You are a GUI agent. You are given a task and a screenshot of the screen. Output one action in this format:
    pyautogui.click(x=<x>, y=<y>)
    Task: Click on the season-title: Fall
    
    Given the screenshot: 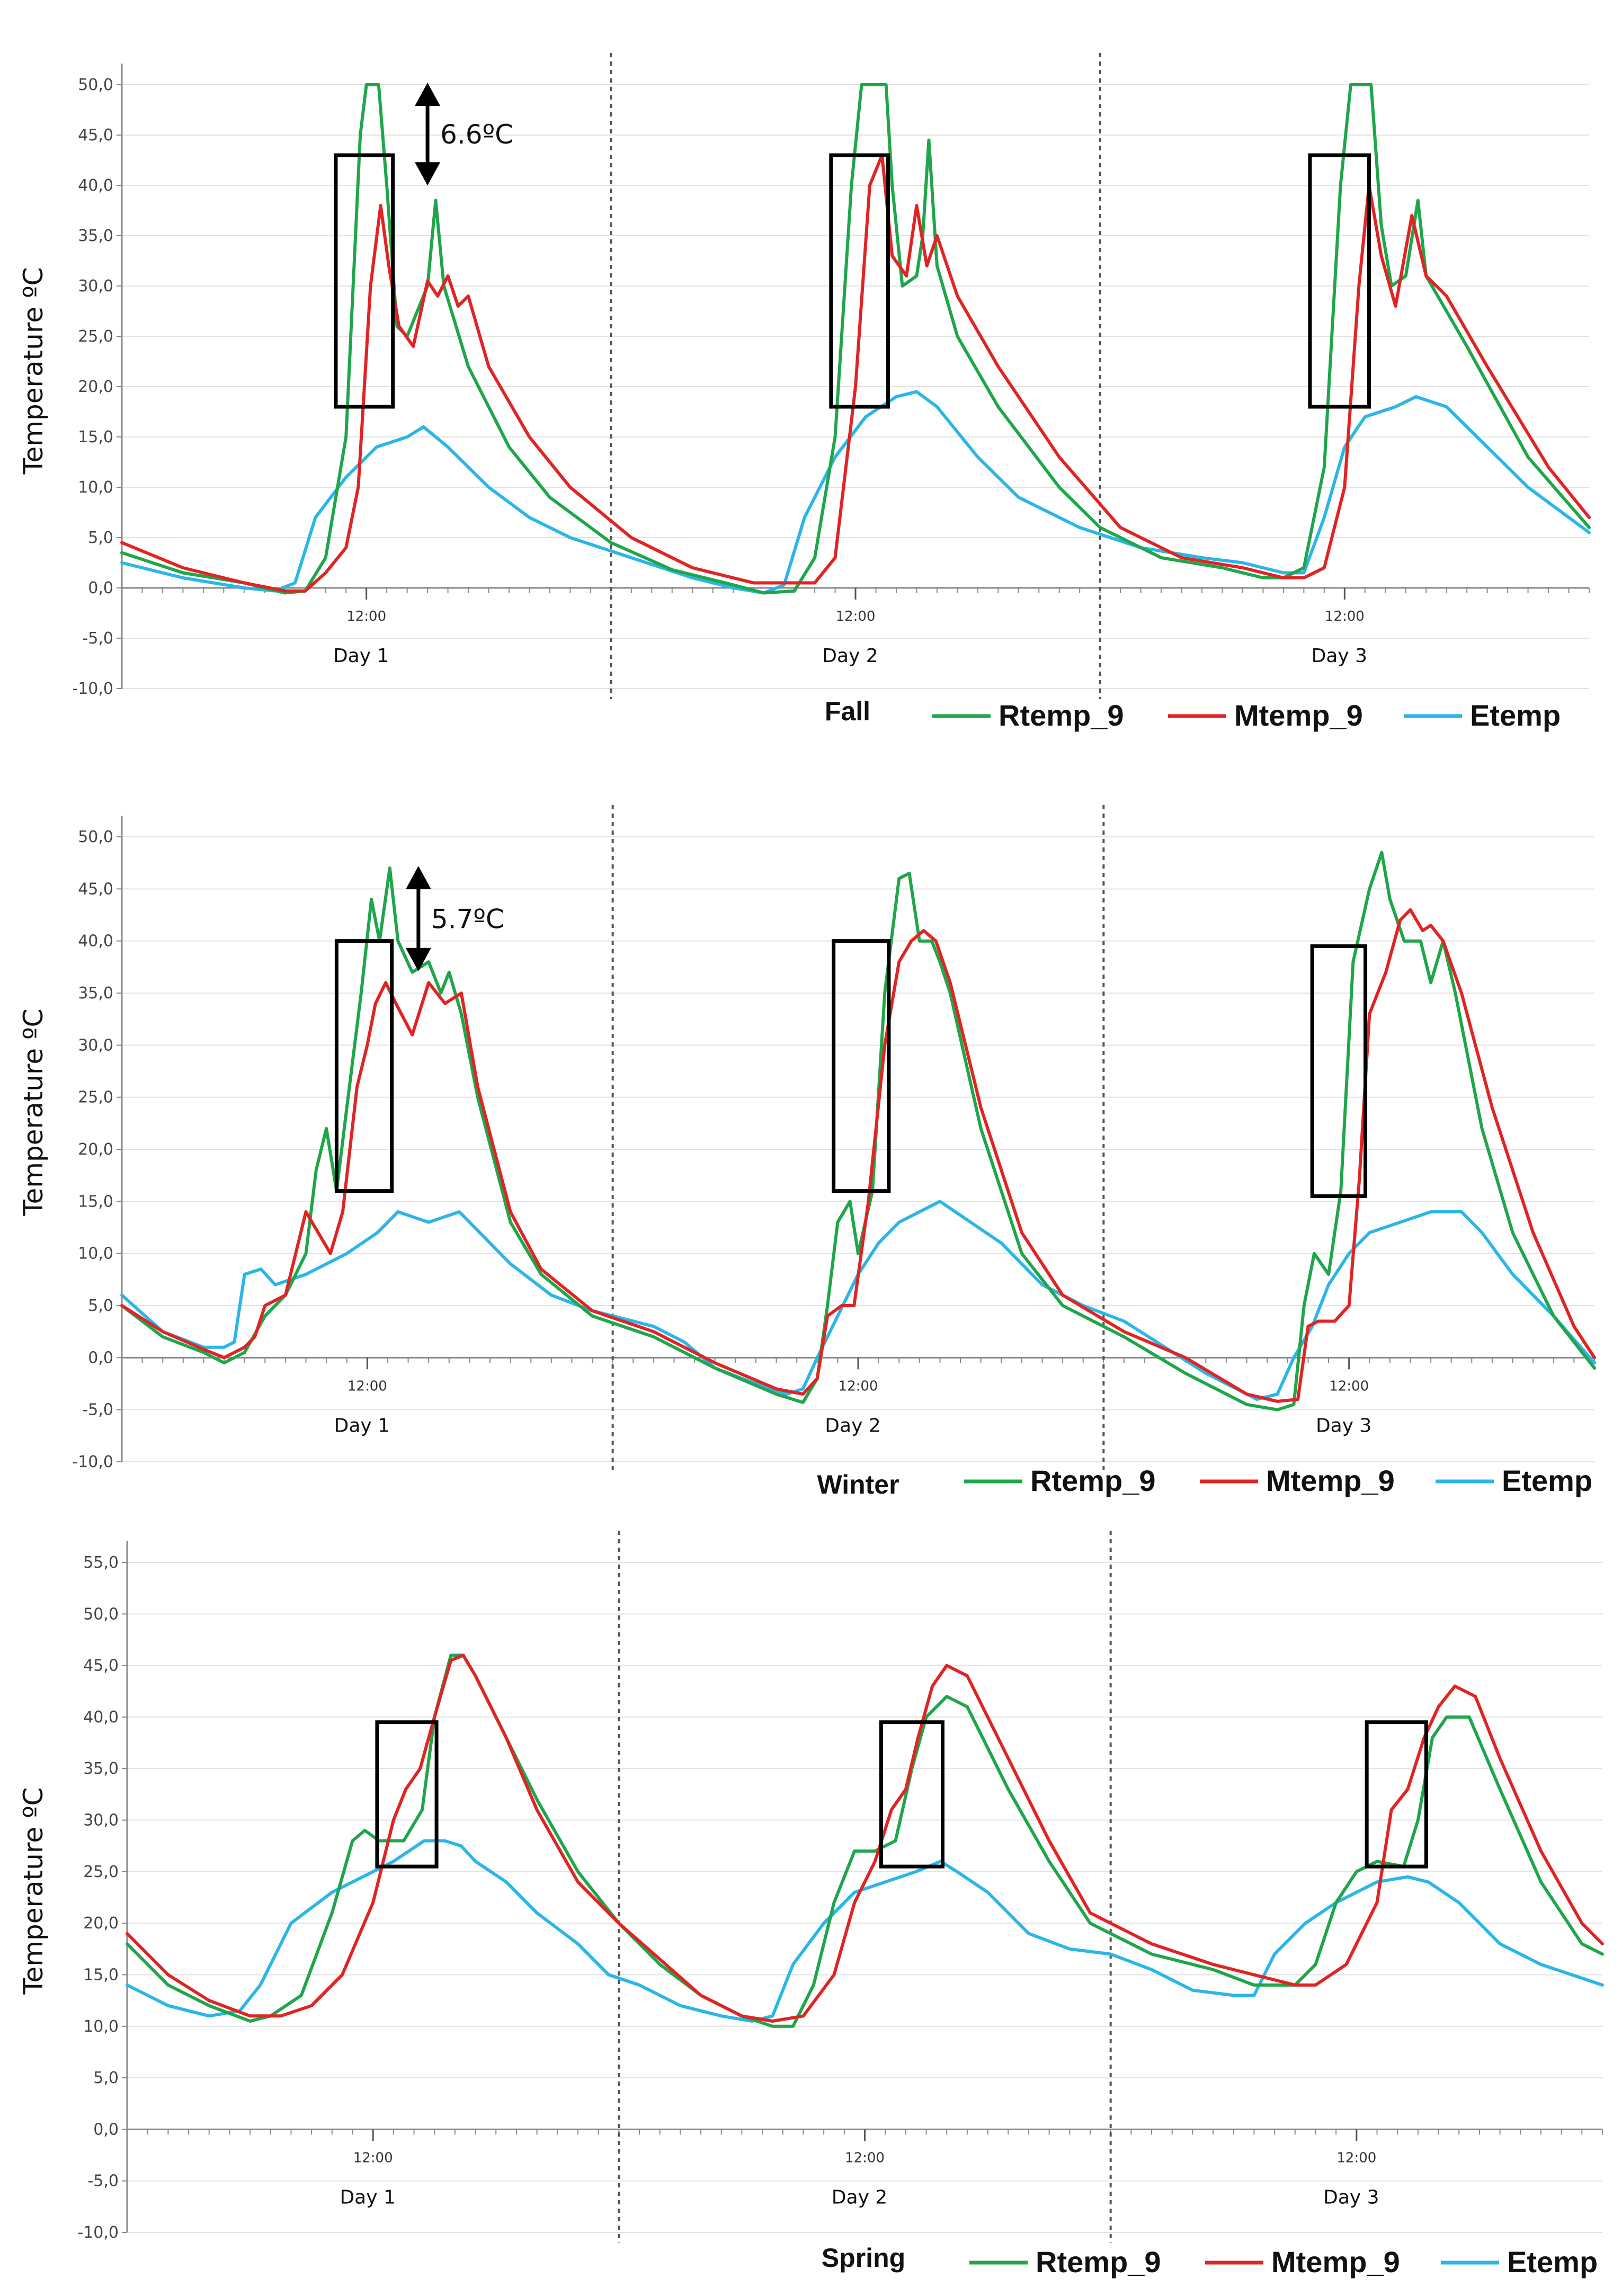 What is the action you would take?
    pyautogui.click(x=847, y=711)
    